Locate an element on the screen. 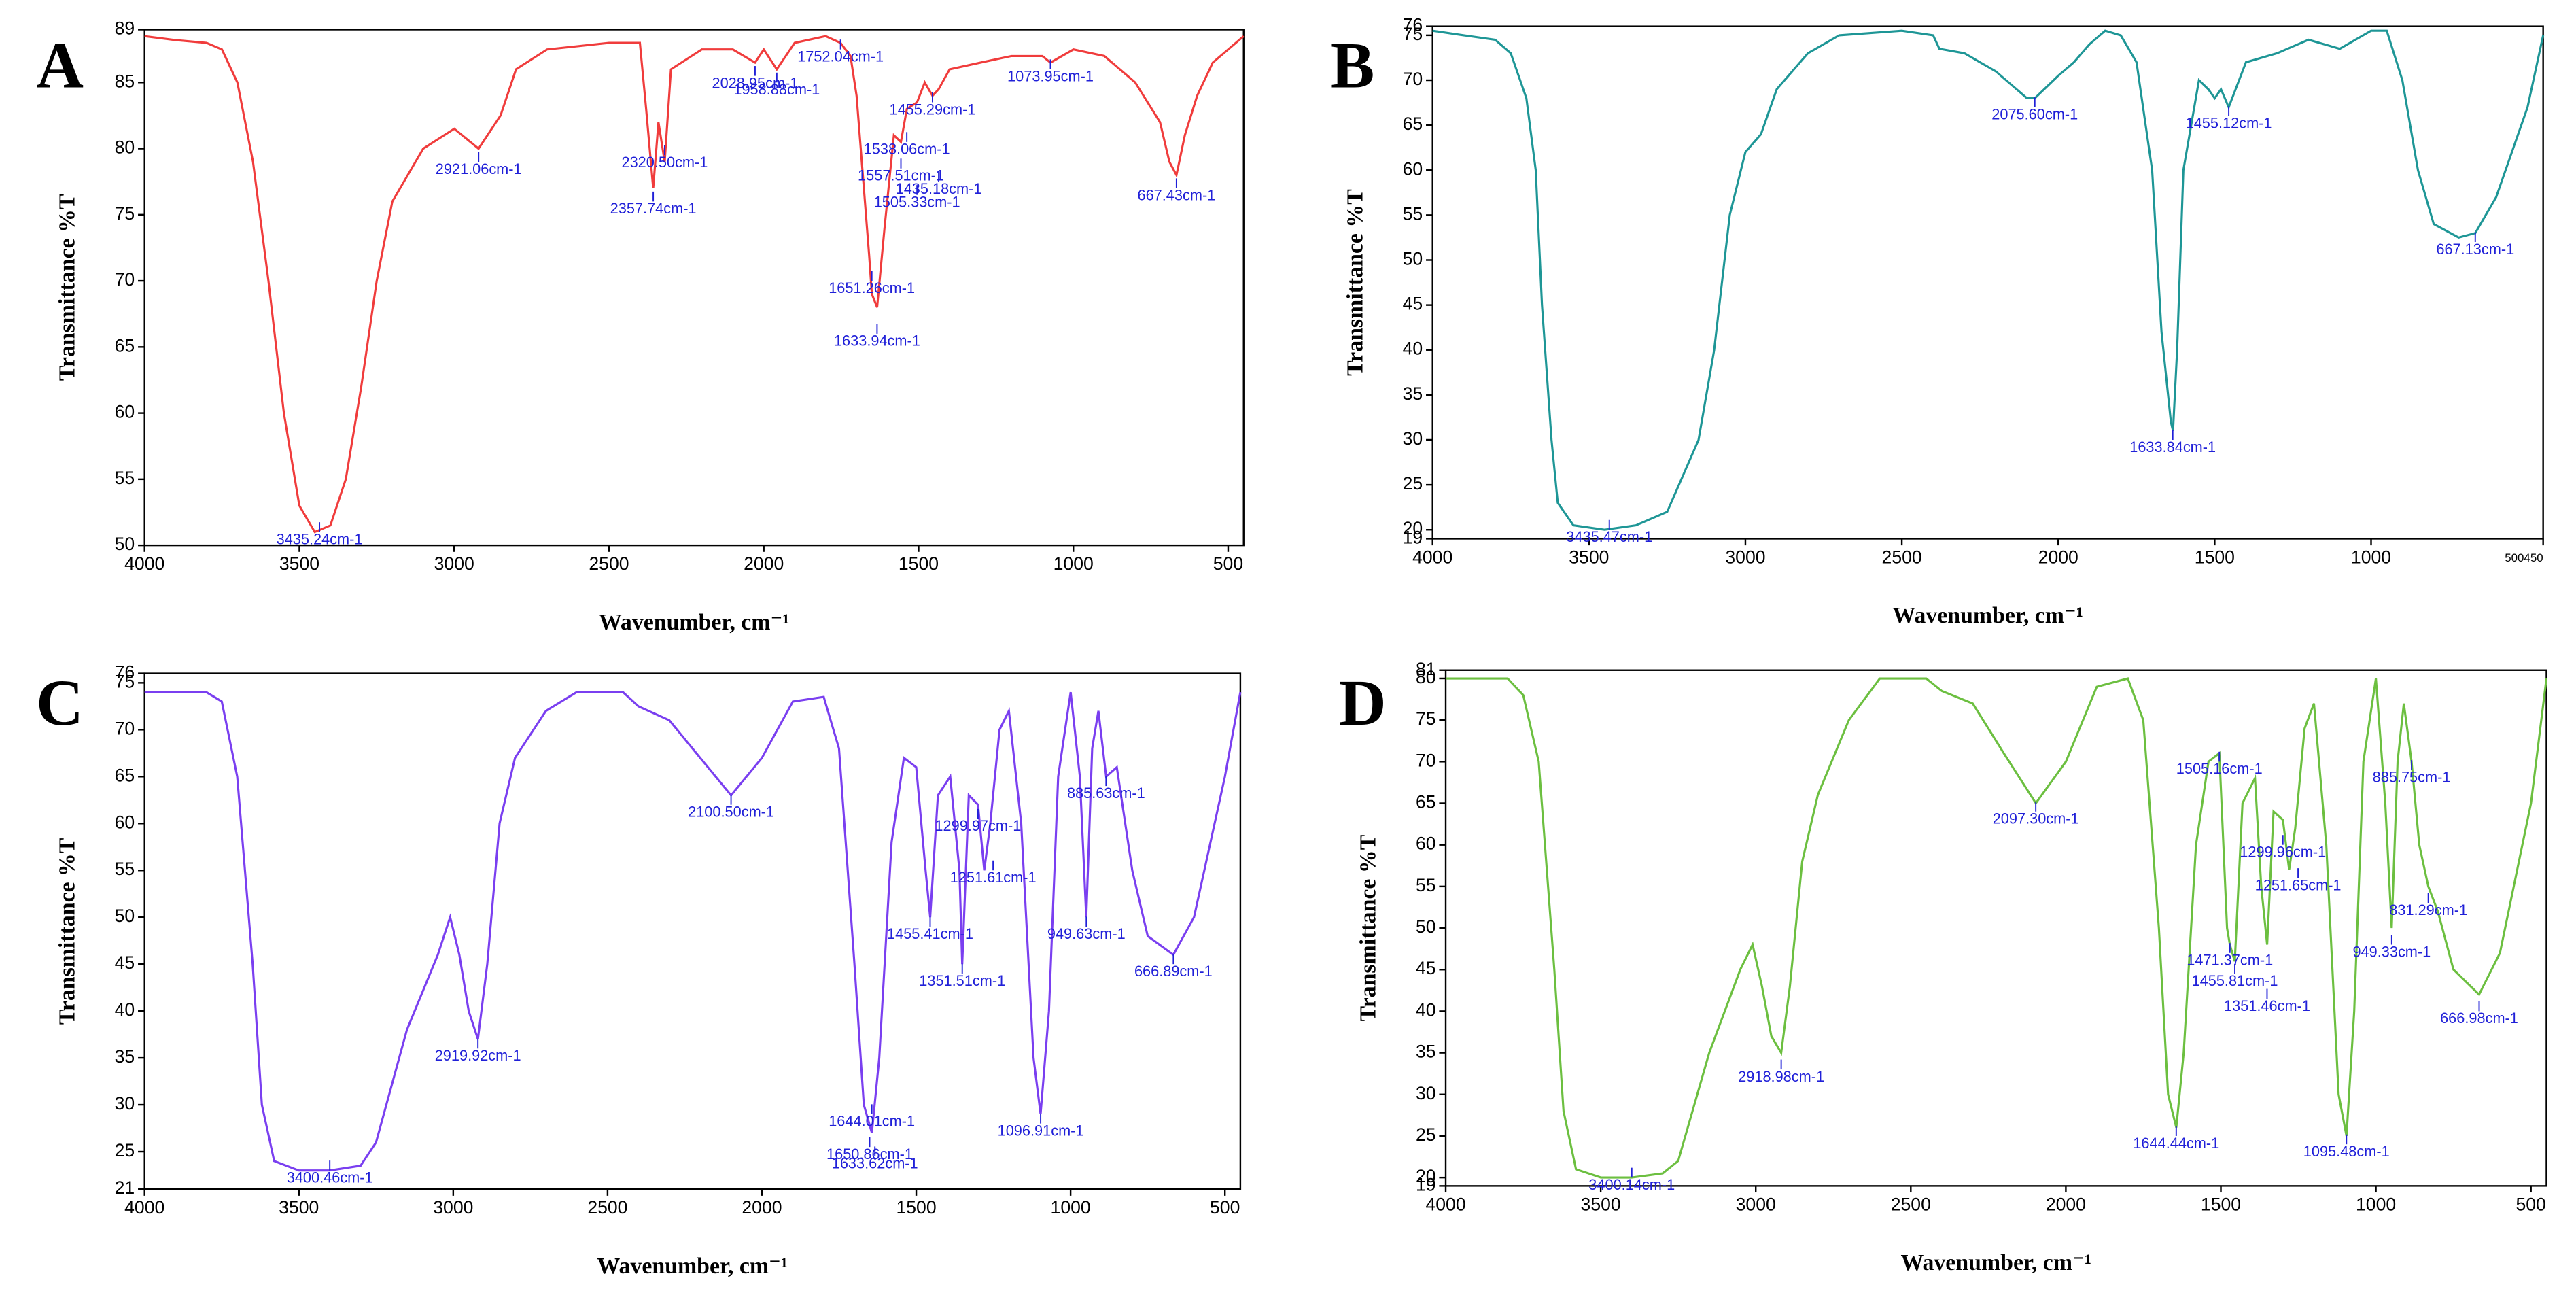 This screenshot has width=2576, height=1291. y-tick-label: 81 is located at coordinates (1426, 669).